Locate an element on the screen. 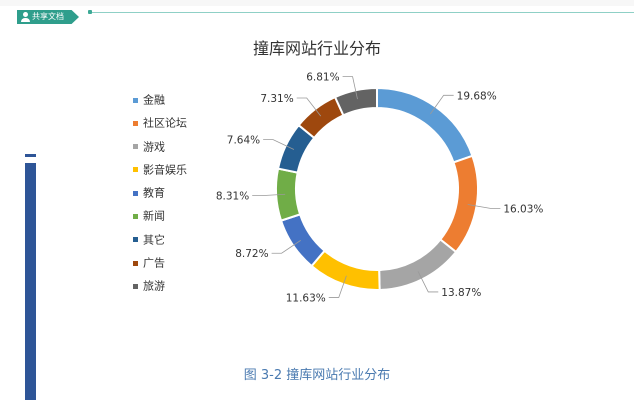 The width and height of the screenshot is (634, 400). legend-item: 社区论坛 is located at coordinates (160, 122).